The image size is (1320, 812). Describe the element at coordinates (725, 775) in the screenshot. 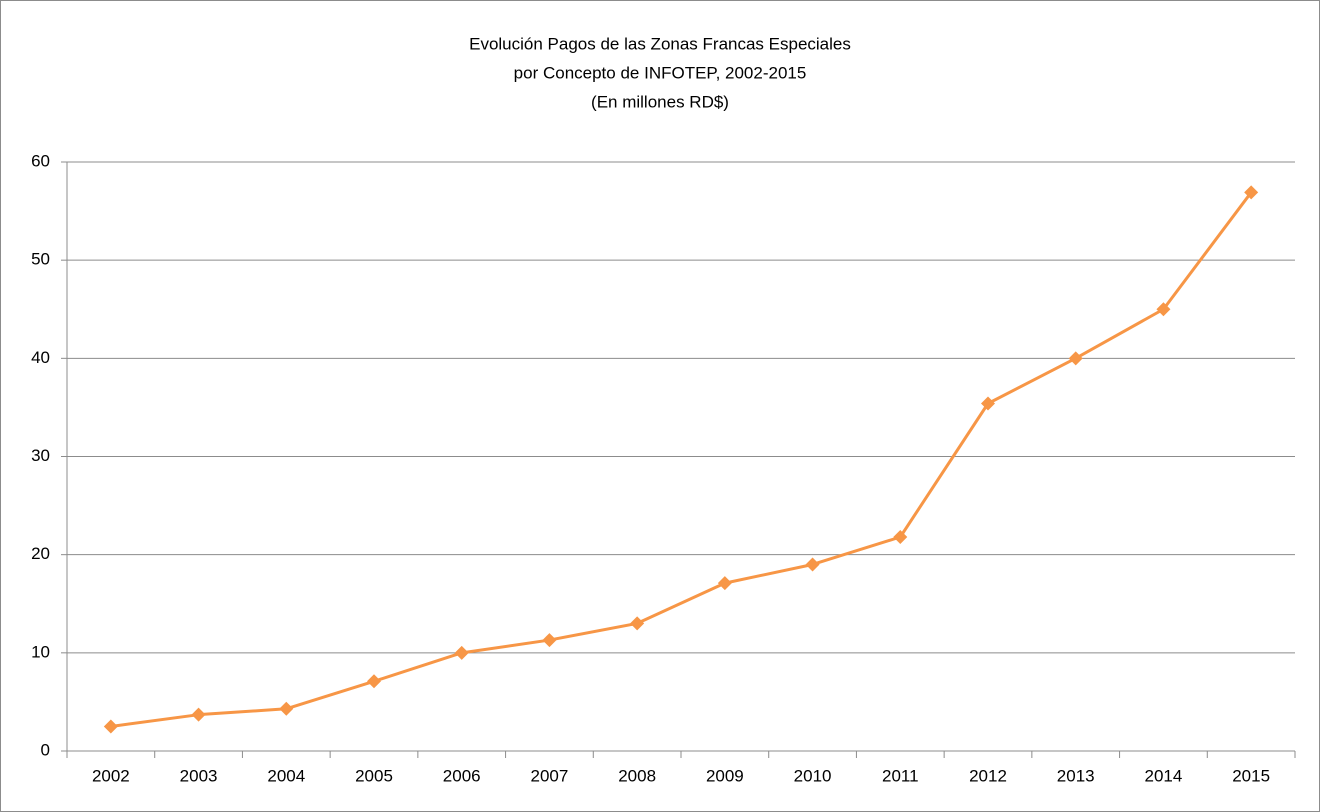

I see `x-tick-label: 2009` at that location.